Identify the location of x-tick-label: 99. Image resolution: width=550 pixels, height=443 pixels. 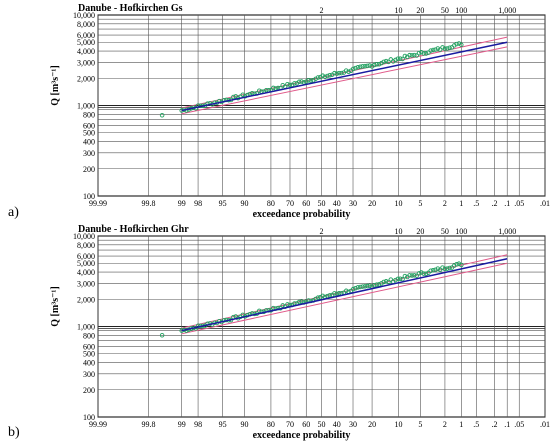
(182, 424).